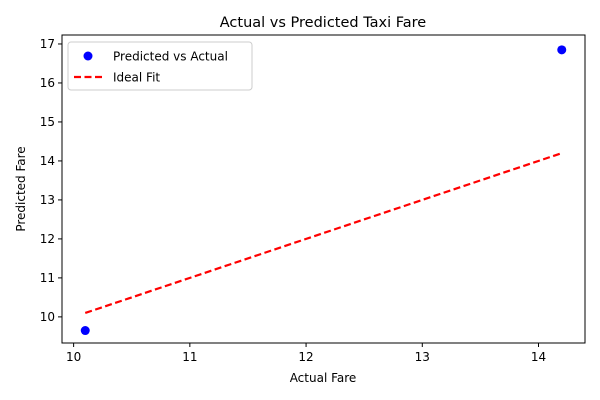 The height and width of the screenshot is (400, 600). I want to click on y-tick-label: 16, so click(47, 83).